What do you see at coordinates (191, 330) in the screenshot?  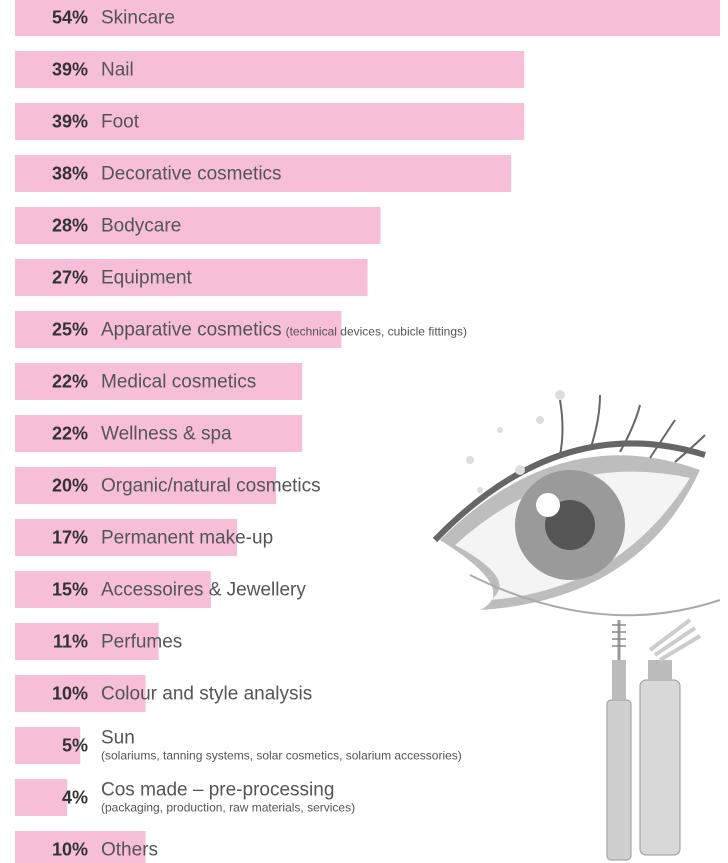 I see `category-label: Apparative cosmetics` at bounding box center [191, 330].